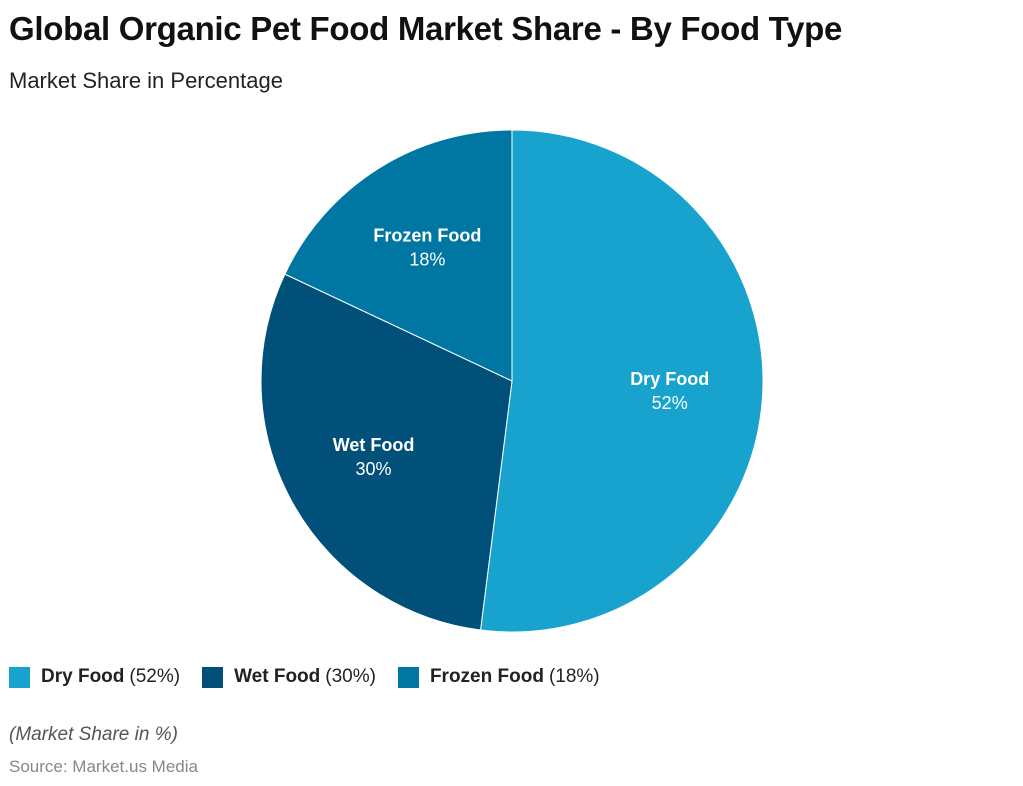 This screenshot has height=786, width=1023. What do you see at coordinates (374, 445) in the screenshot?
I see `slice-label: Wet Food` at bounding box center [374, 445].